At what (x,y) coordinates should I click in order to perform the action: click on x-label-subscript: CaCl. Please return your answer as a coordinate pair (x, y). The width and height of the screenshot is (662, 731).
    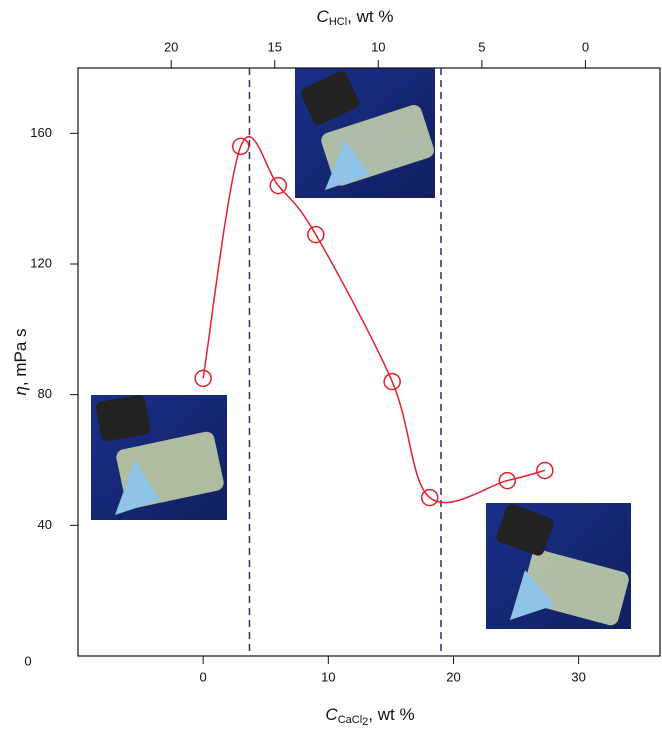
    Looking at the image, I should click on (350, 720).